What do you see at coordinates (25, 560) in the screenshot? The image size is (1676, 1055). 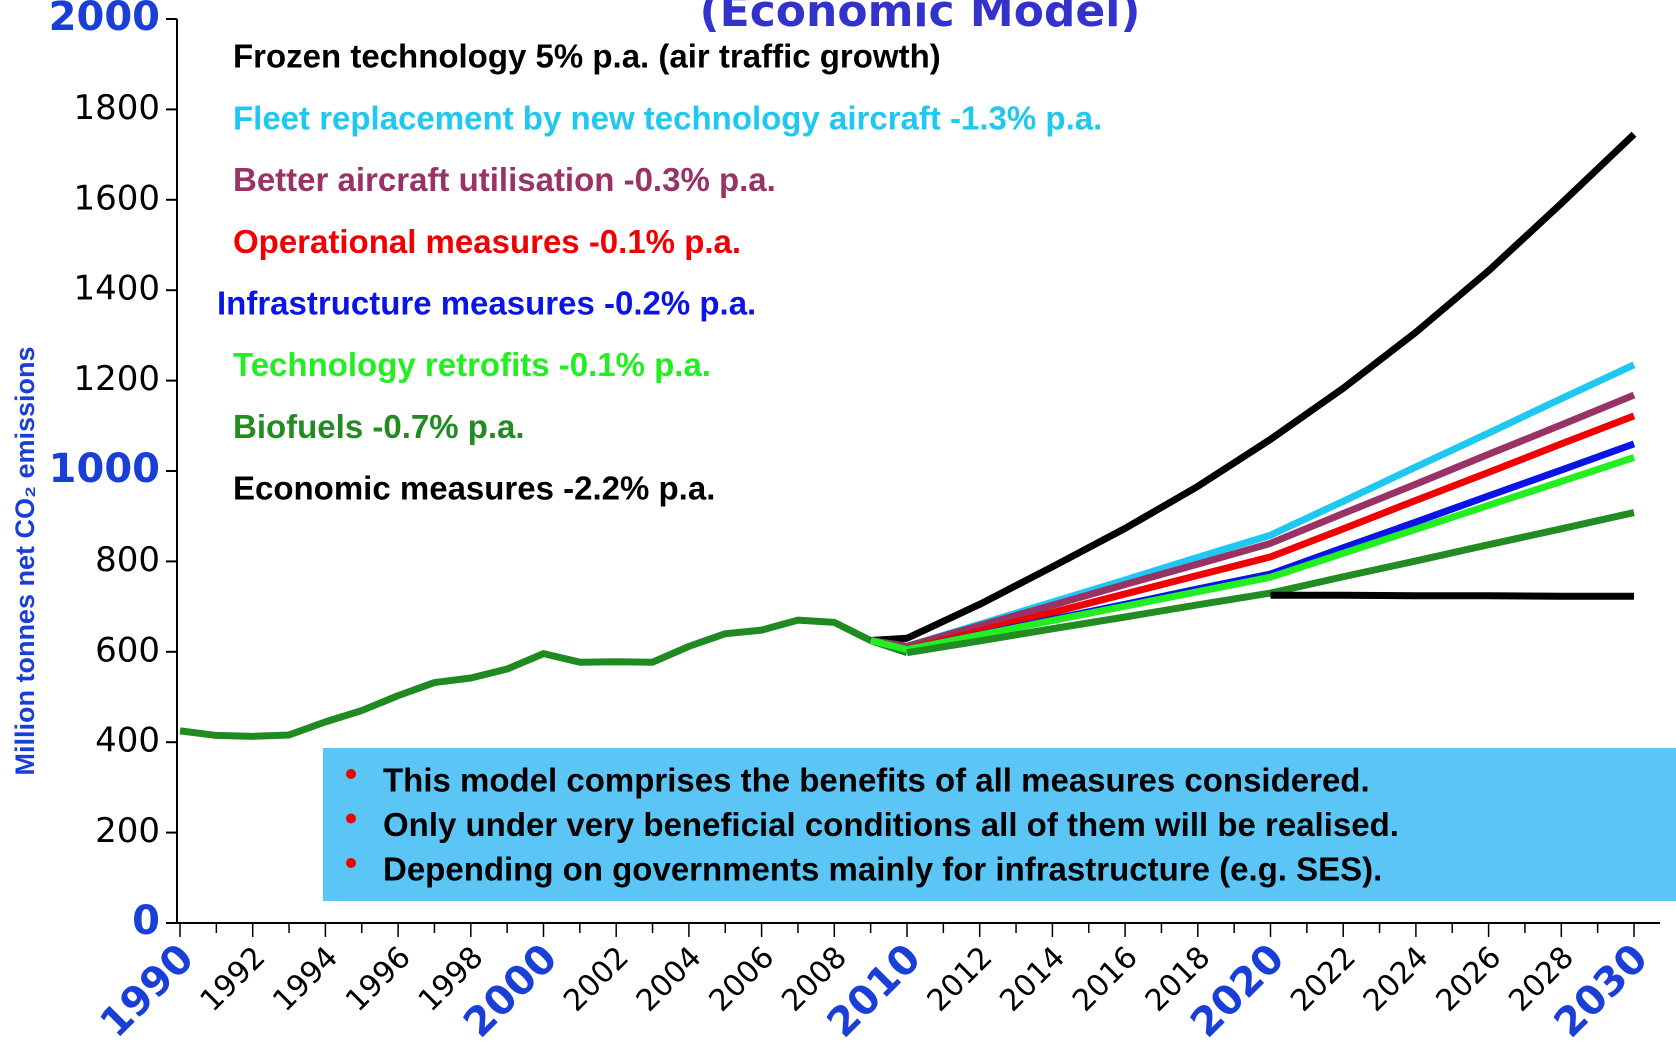 I see `y-axis-label: Million tonnes net CO₂ emissions` at bounding box center [25, 560].